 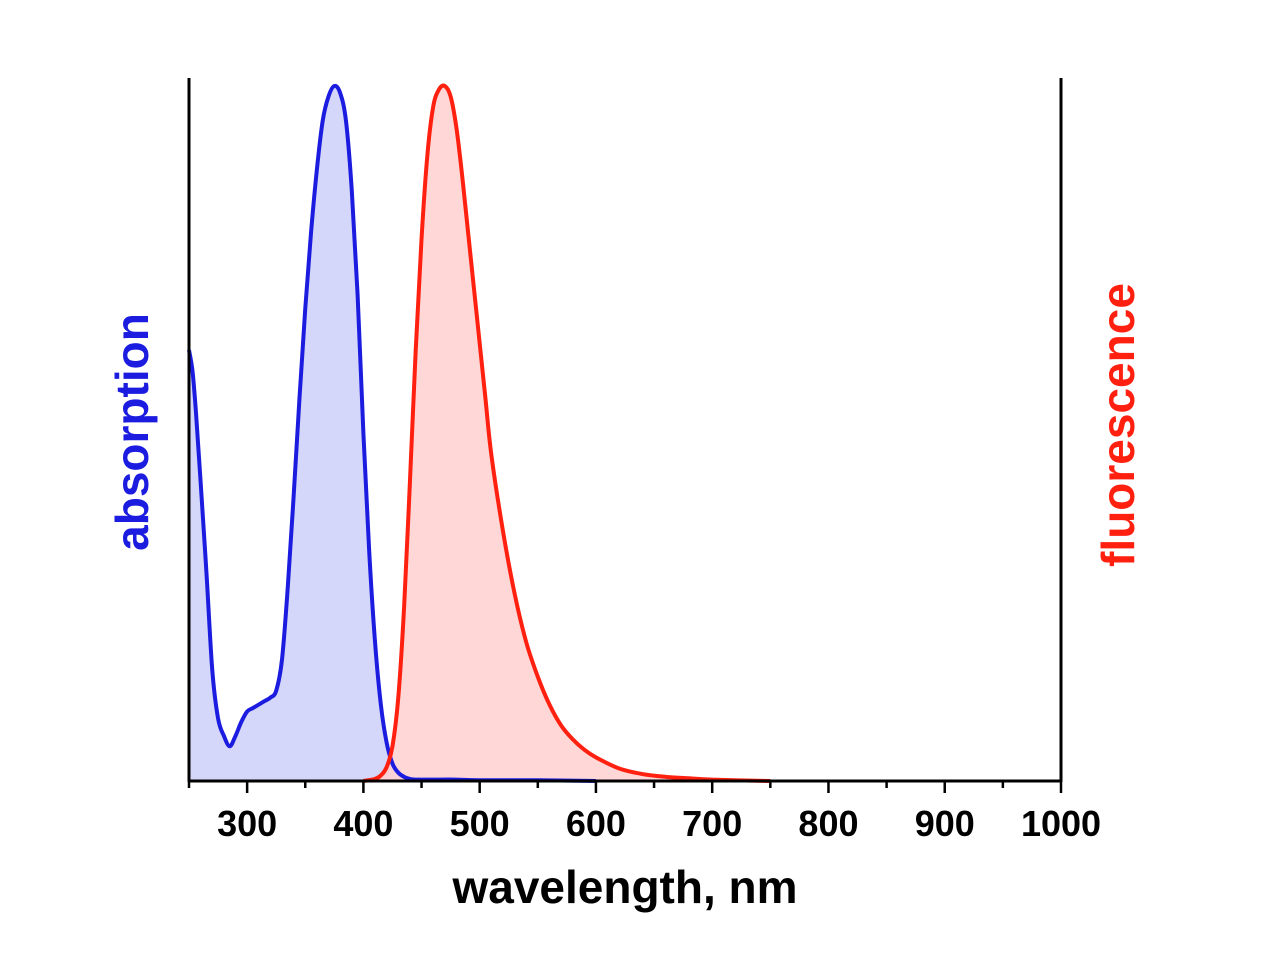 I want to click on x-tick-label: 1000, so click(x=1061, y=823).